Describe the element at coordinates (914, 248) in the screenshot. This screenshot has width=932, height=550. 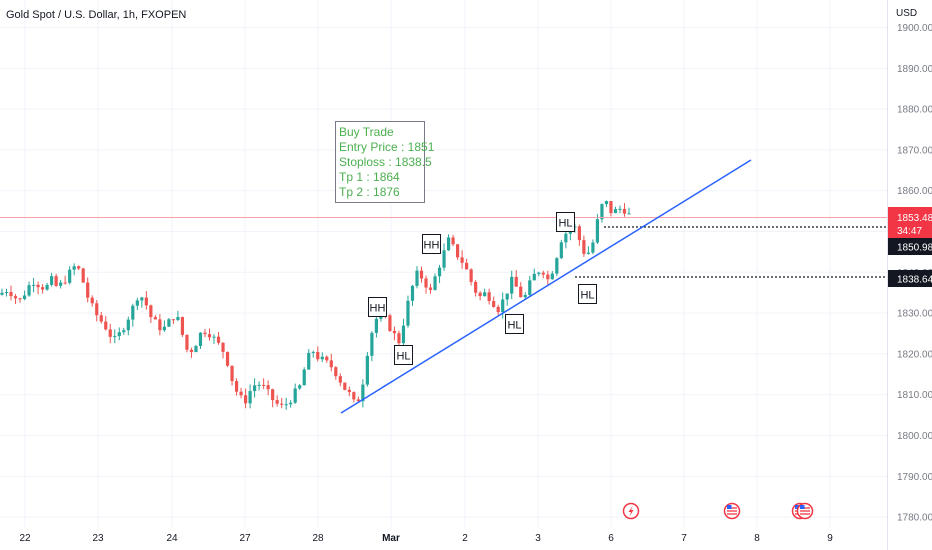
I see `ray-1-value: 1850.98` at that location.